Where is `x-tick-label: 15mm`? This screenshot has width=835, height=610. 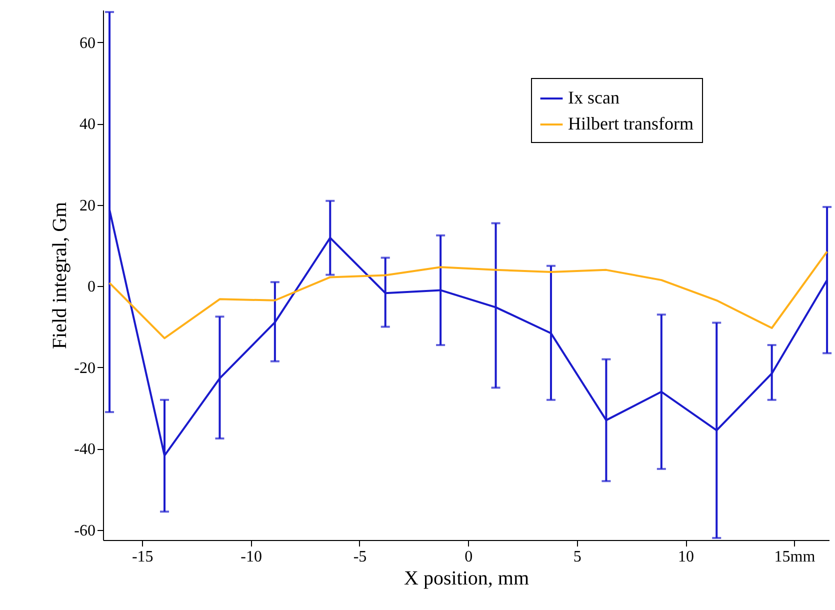 x-tick-label: 15mm is located at coordinates (795, 557).